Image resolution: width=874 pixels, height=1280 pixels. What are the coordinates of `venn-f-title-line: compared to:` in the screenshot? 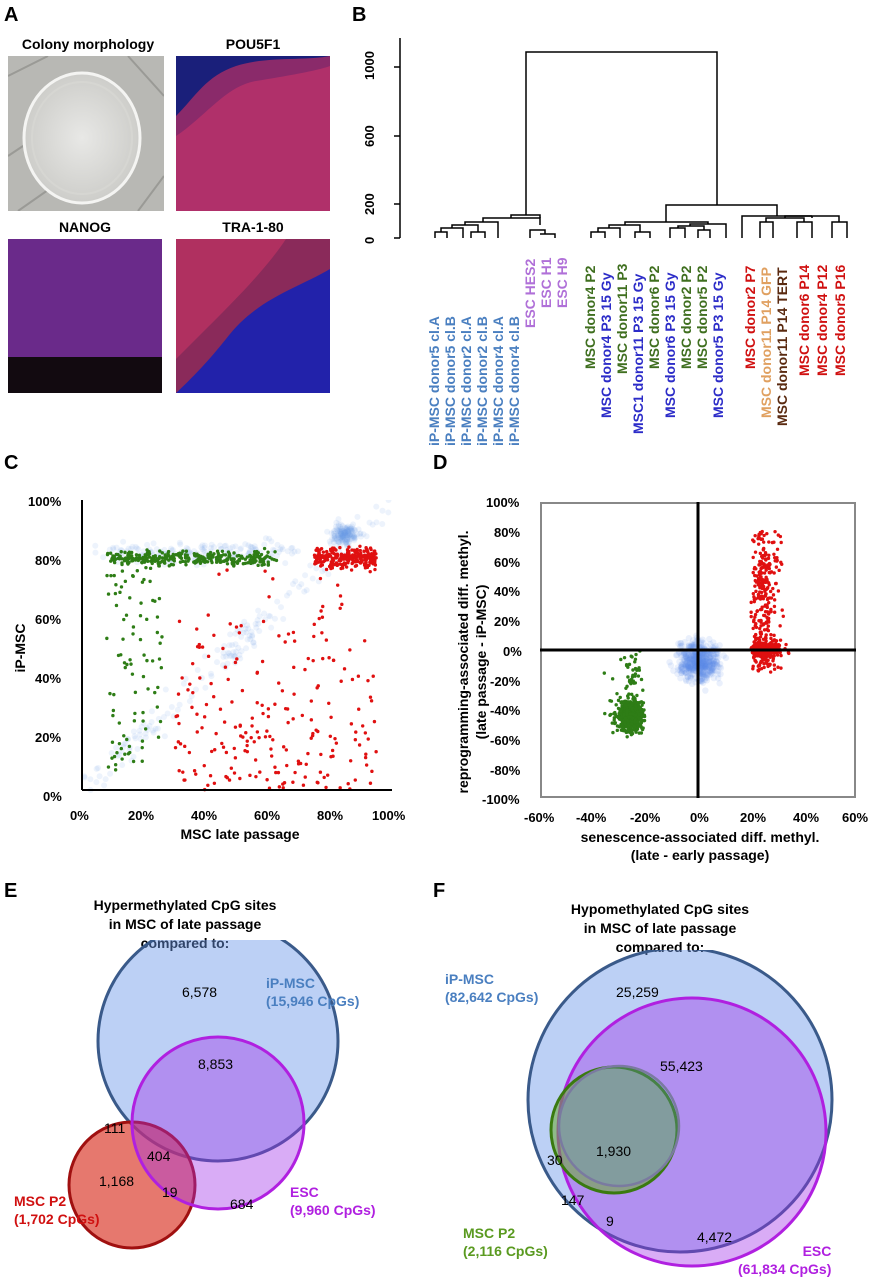 It's located at (660, 947).